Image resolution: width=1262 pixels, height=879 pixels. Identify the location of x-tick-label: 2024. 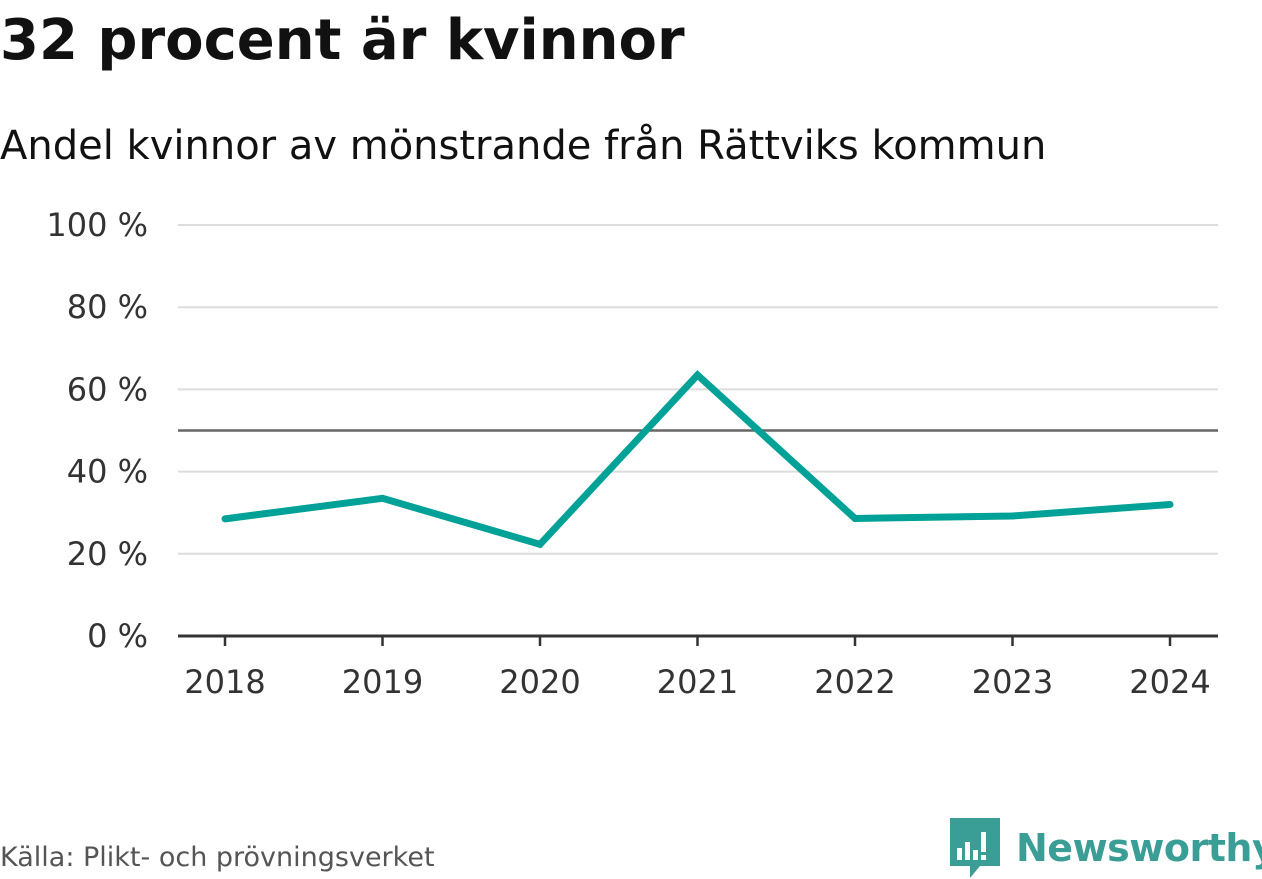
(1169, 682).